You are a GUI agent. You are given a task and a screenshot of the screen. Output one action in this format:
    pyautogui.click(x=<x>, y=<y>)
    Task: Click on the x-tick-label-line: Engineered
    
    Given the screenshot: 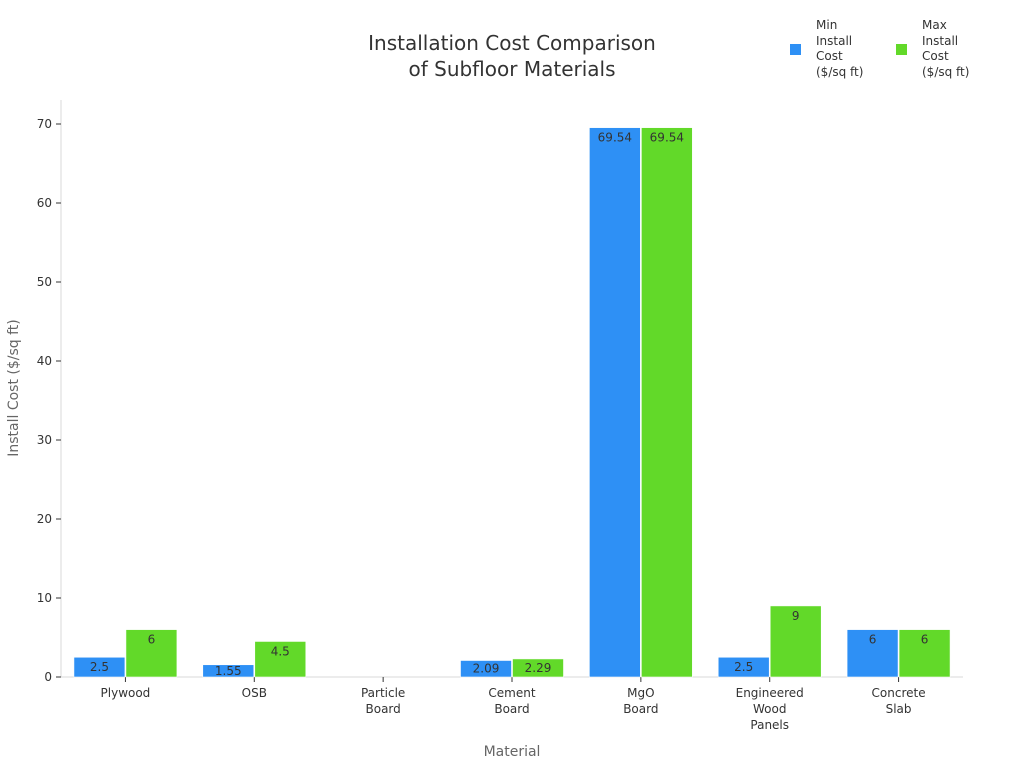 What is the action you would take?
    pyautogui.click(x=770, y=693)
    